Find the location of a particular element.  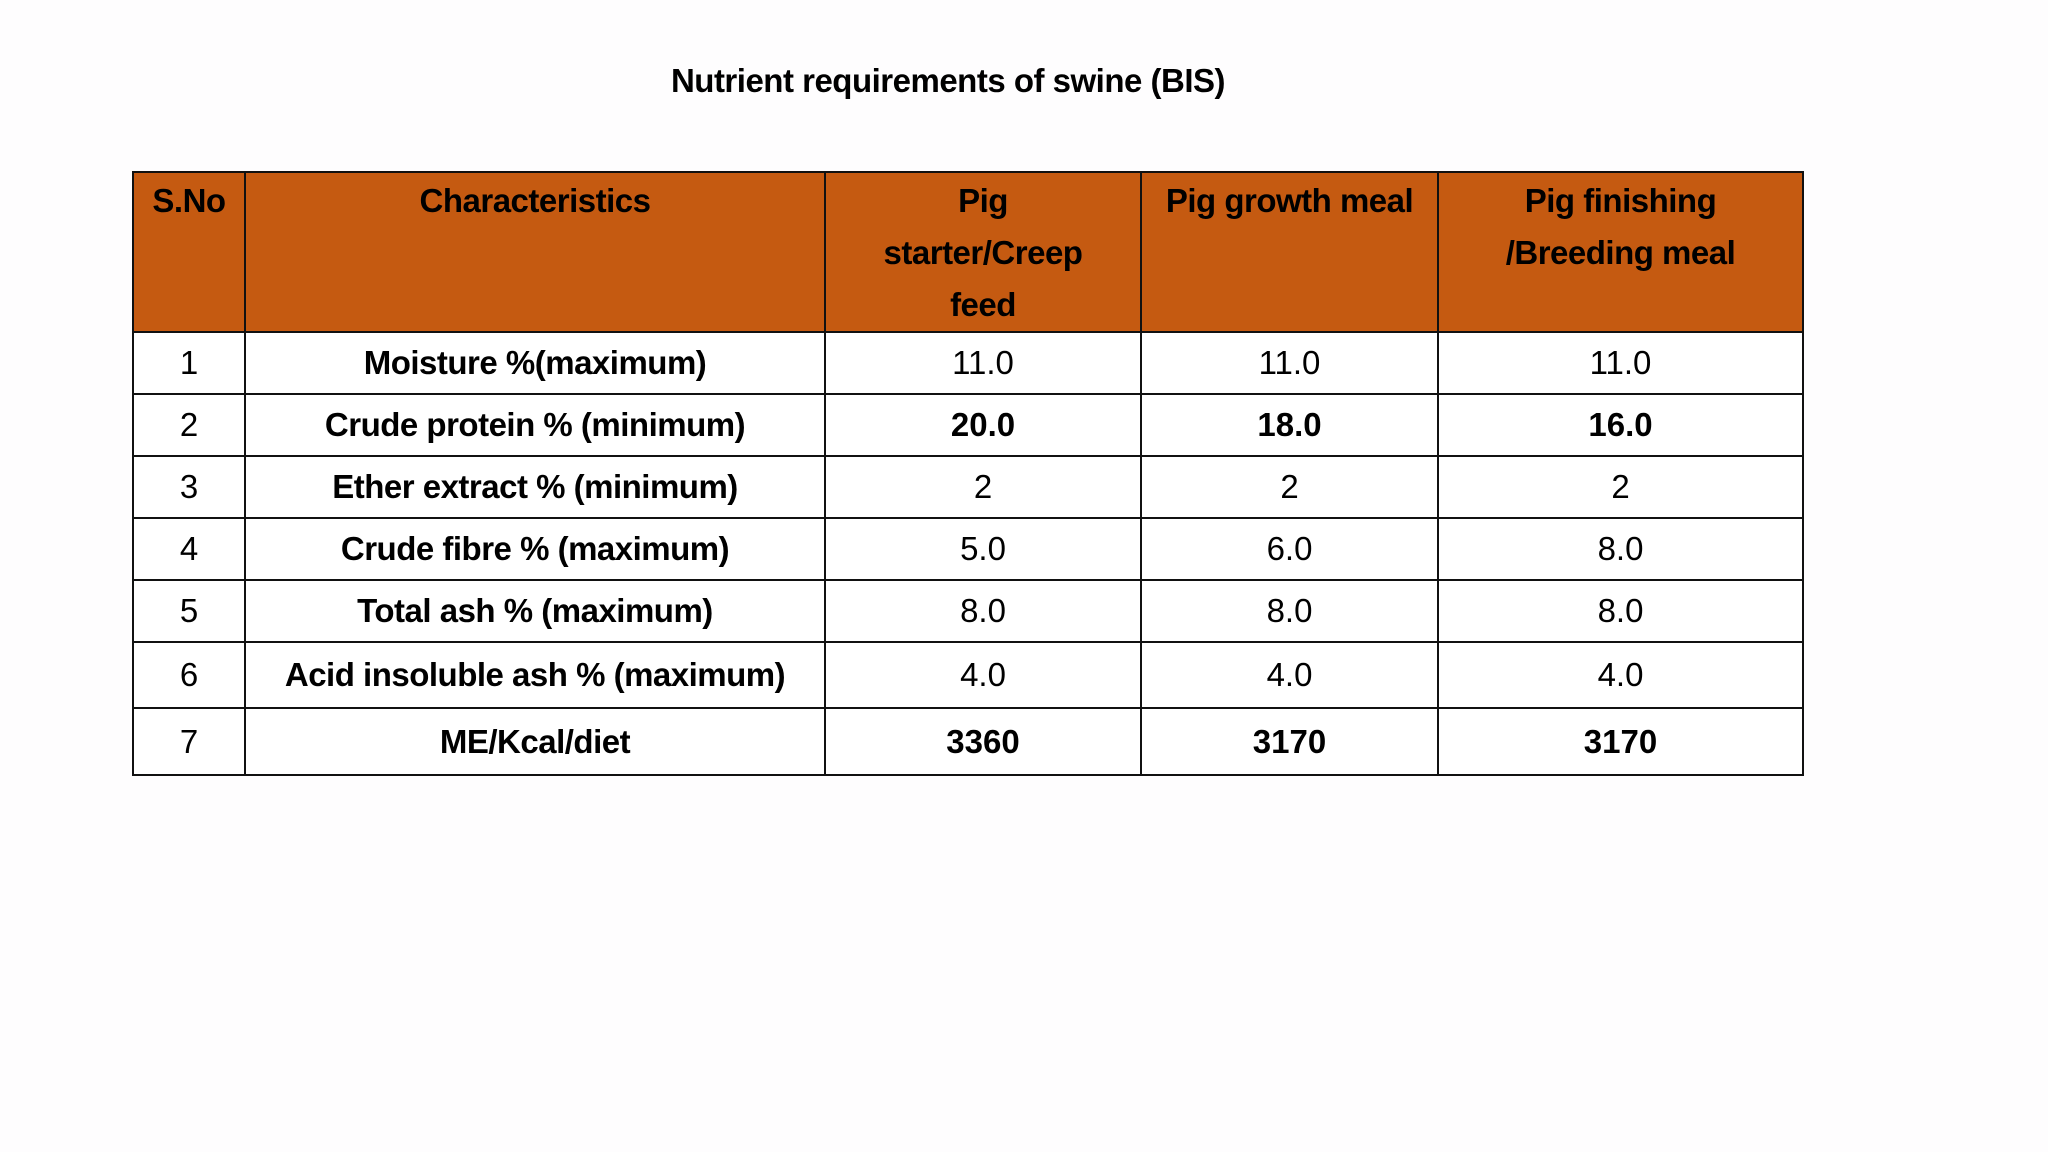

cell-finishing: 11.0 is located at coordinates (1620, 363).